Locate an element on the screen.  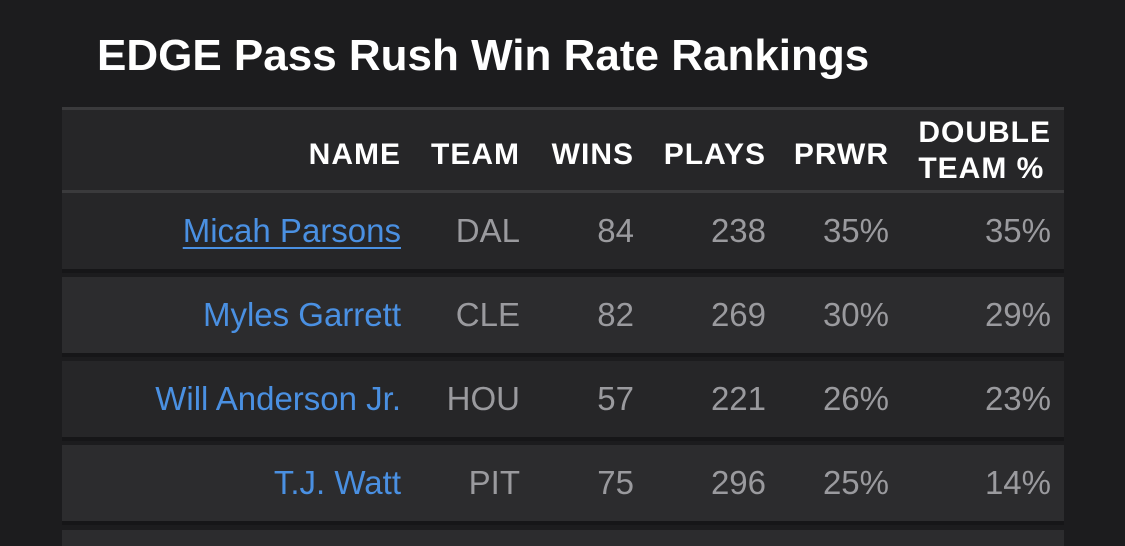
column-header-wins: WINS is located at coordinates (592, 154).